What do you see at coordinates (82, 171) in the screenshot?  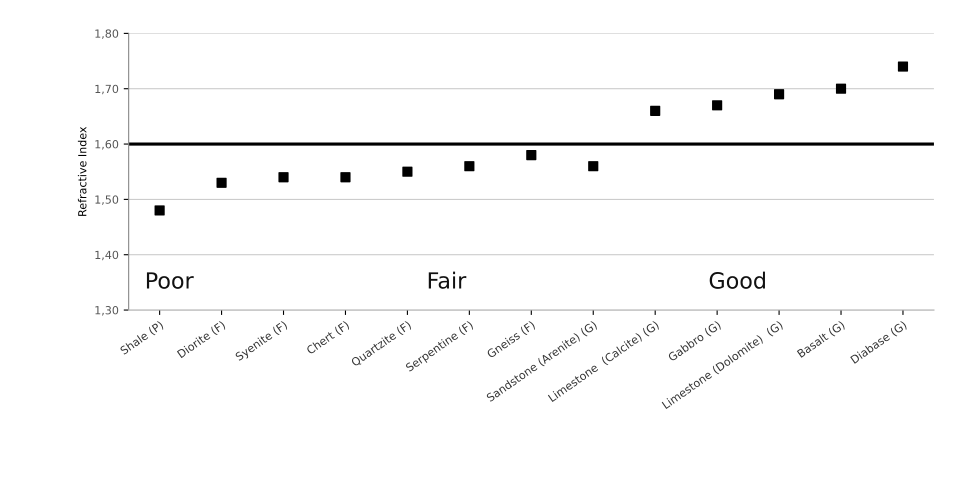 I see `y-axis-title: Refractive Index` at bounding box center [82, 171].